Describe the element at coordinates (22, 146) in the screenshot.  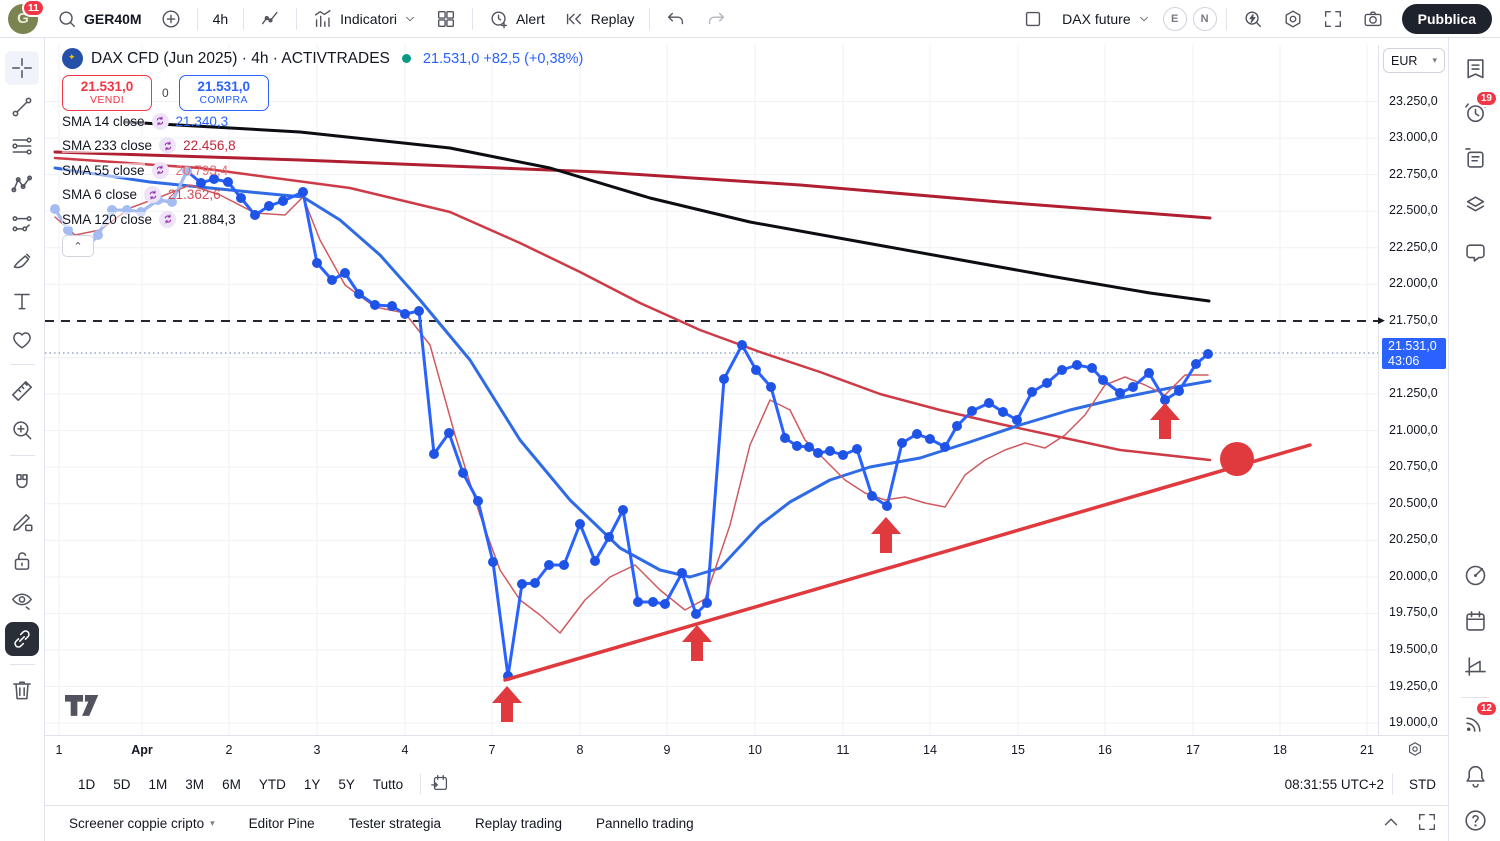
I see `tool-fib-retracement` at that location.